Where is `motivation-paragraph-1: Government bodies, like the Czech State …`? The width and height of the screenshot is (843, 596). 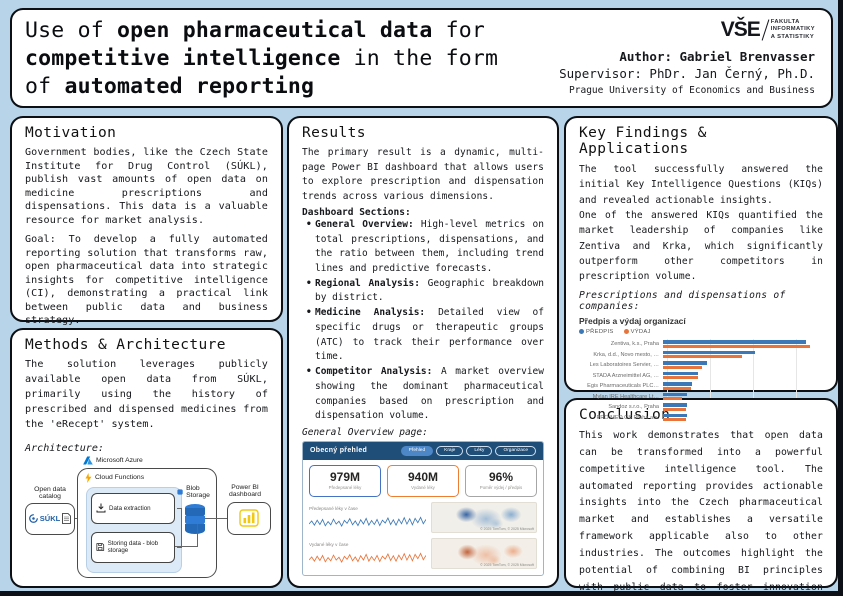
motivation-paragraph-1: Government bodies, like the Czech State … is located at coordinates (146, 186).